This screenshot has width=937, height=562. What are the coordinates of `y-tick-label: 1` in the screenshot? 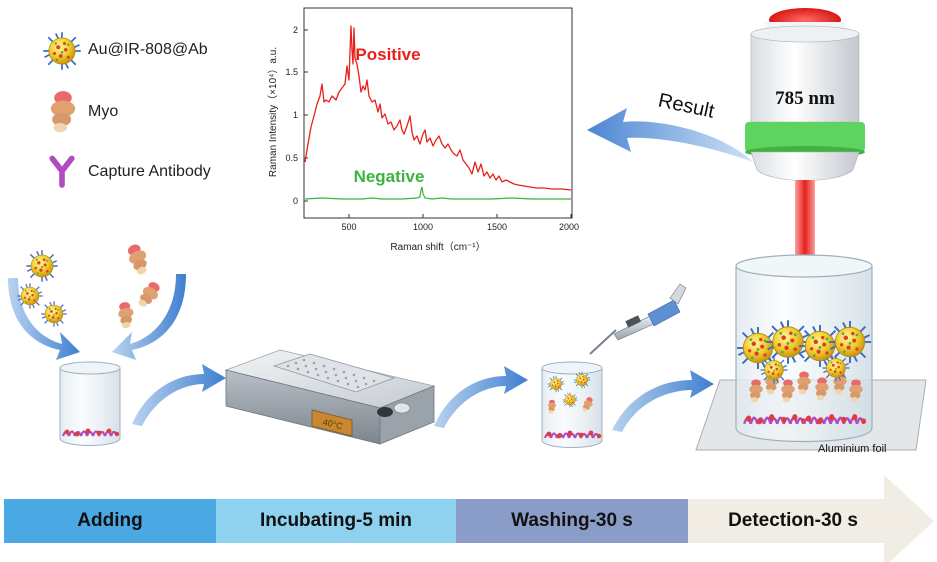 It's located at (295, 115).